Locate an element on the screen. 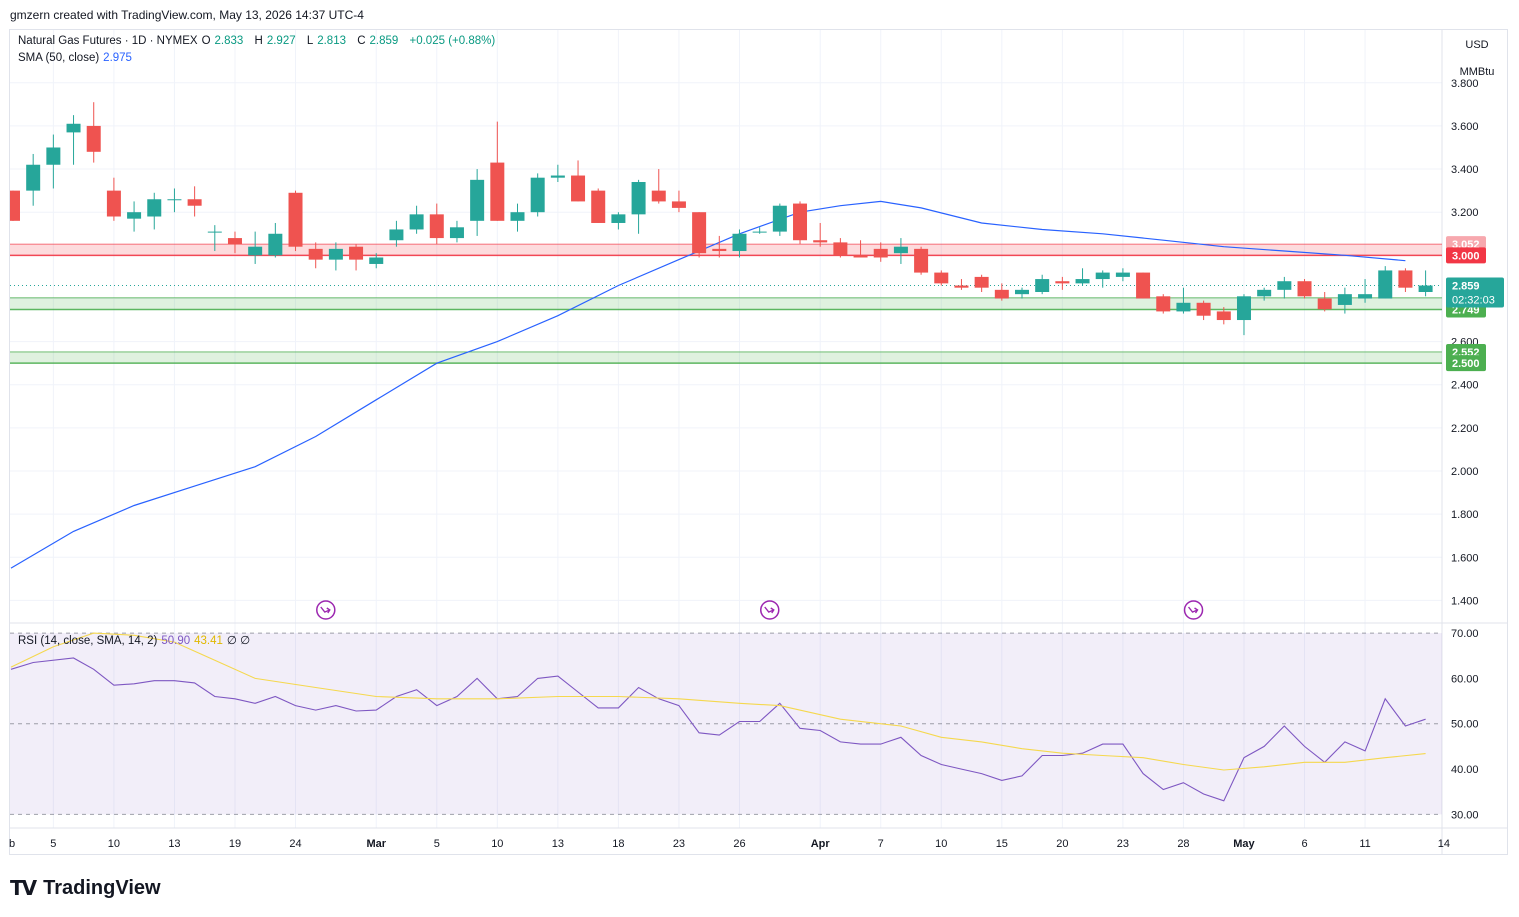 This screenshot has height=917, width=1519. symbol-title: Natural Gas Futures · 1D · NYMEX is located at coordinates (108, 41).